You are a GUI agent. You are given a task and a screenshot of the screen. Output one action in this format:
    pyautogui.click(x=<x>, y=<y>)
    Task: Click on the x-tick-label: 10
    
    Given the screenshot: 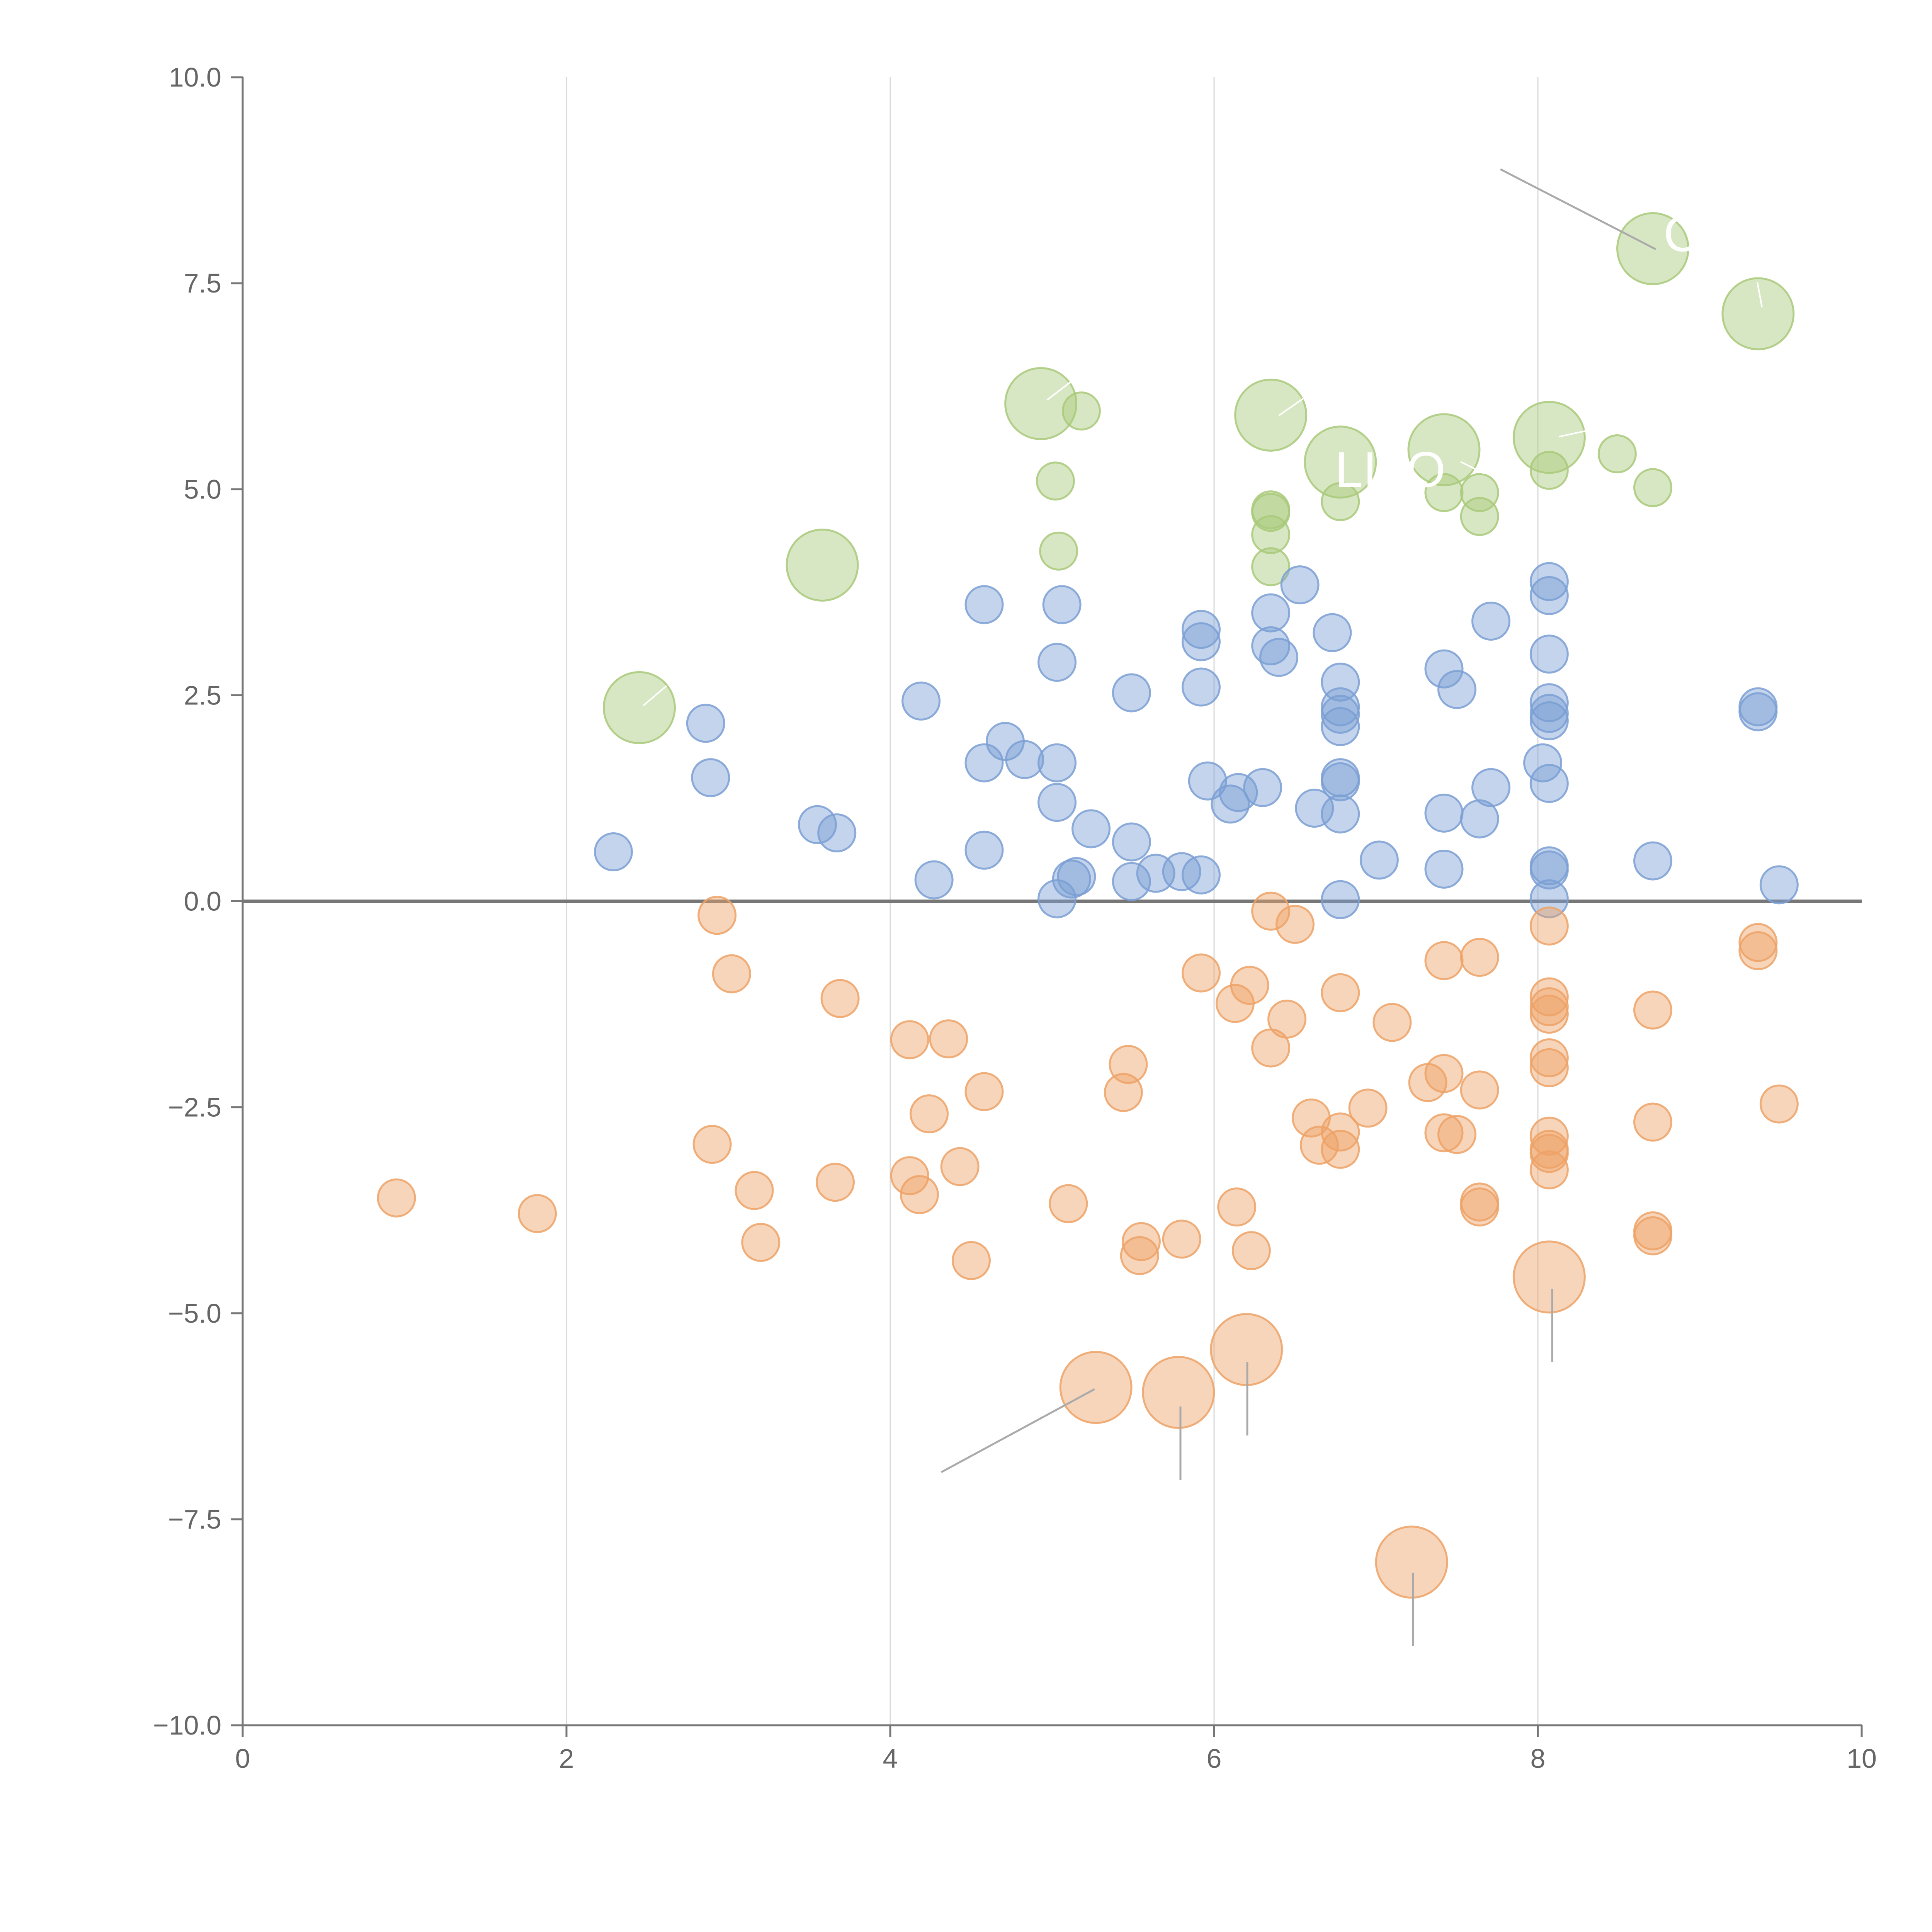 What is the action you would take?
    pyautogui.click(x=1862, y=1758)
    